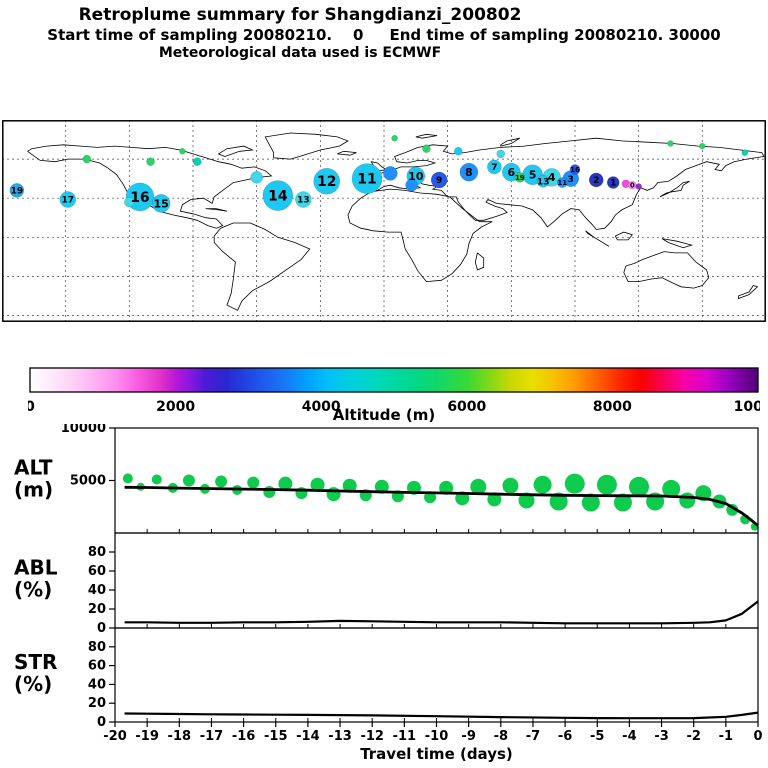  What do you see at coordinates (468, 736) in the screenshot?
I see `x-tick-label: -9` at bounding box center [468, 736].